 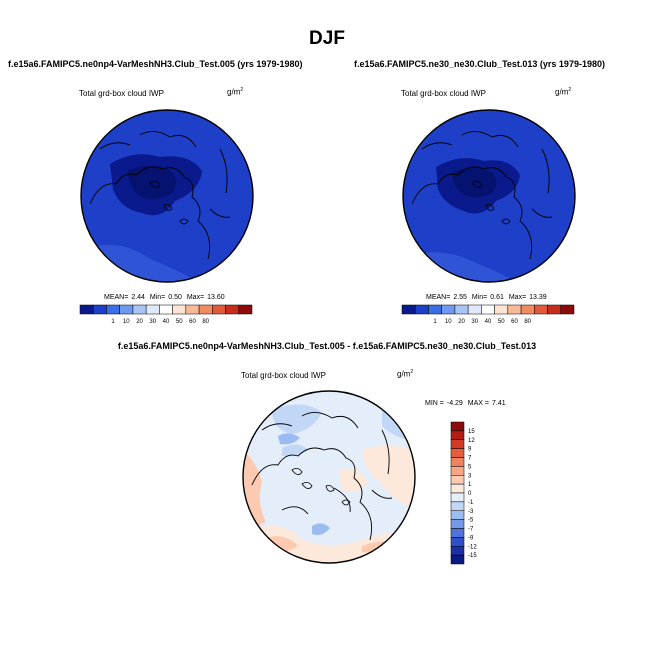 What do you see at coordinates (471, 521) in the screenshot?
I see `colorbar-3-tick-label: -5` at bounding box center [471, 521].